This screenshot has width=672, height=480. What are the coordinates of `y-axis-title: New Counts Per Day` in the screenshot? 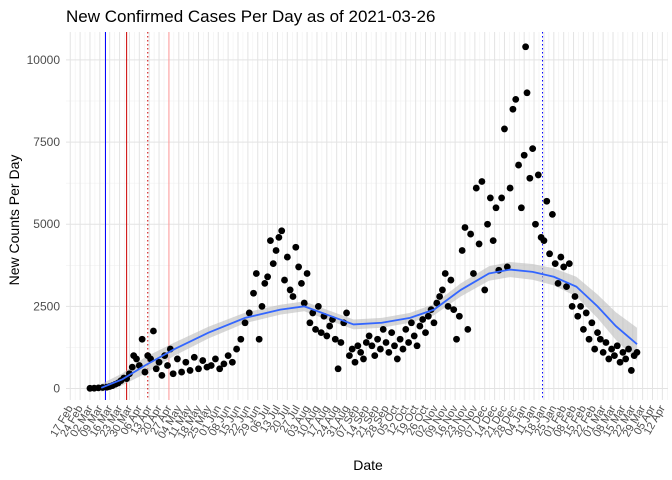 It's located at (14, 220).